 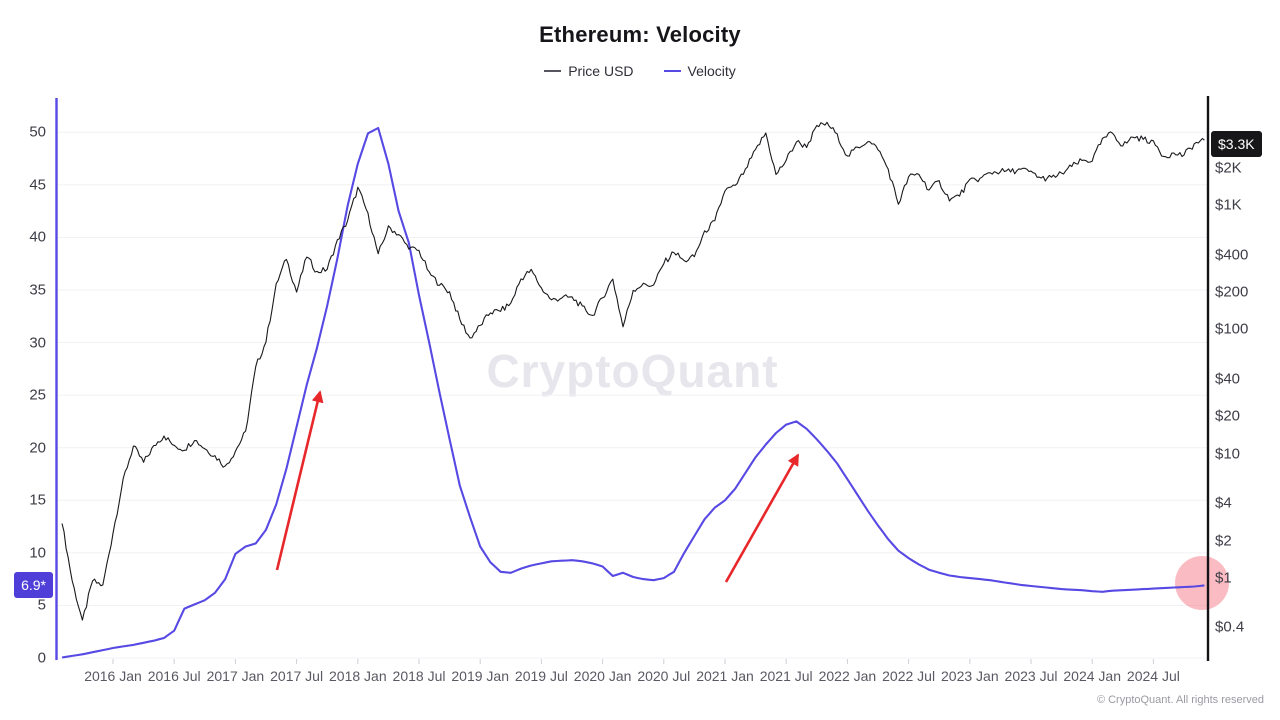 What do you see at coordinates (847, 676) in the screenshot?
I see `x-tick-label: 2022 Jan` at bounding box center [847, 676].